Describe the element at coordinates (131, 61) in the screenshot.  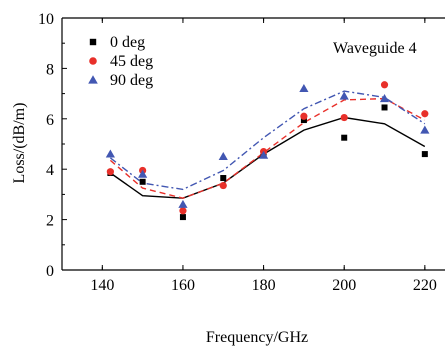
I see `legend-label-series-1: 45 deg` at that location.